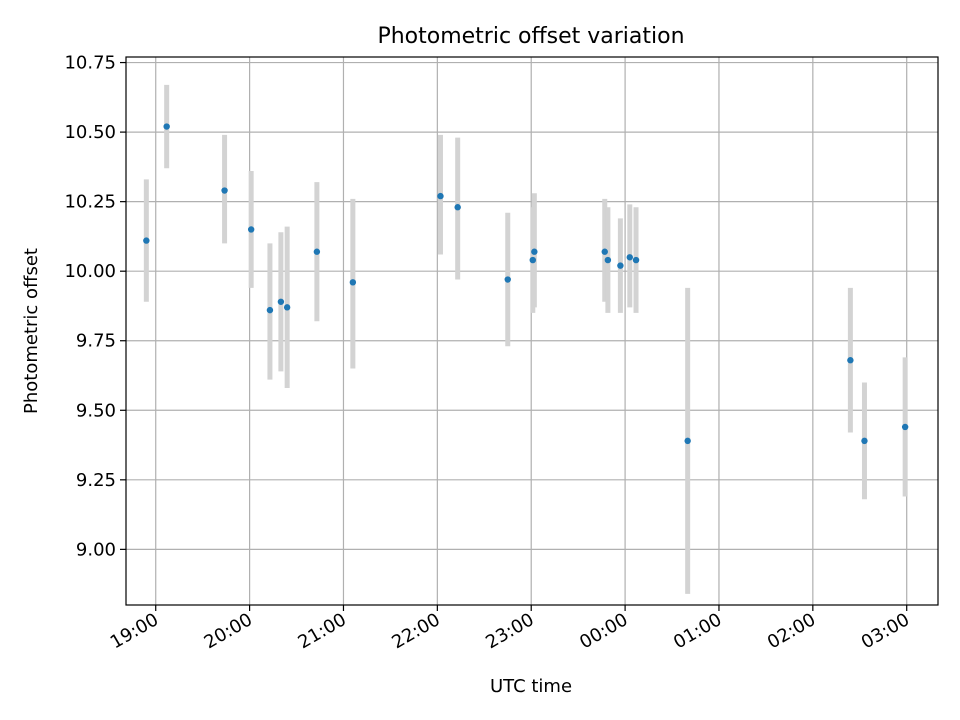 This screenshot has height=720, width=960. Describe the element at coordinates (90, 271) in the screenshot. I see `y-tick-label: 10.00` at that location.